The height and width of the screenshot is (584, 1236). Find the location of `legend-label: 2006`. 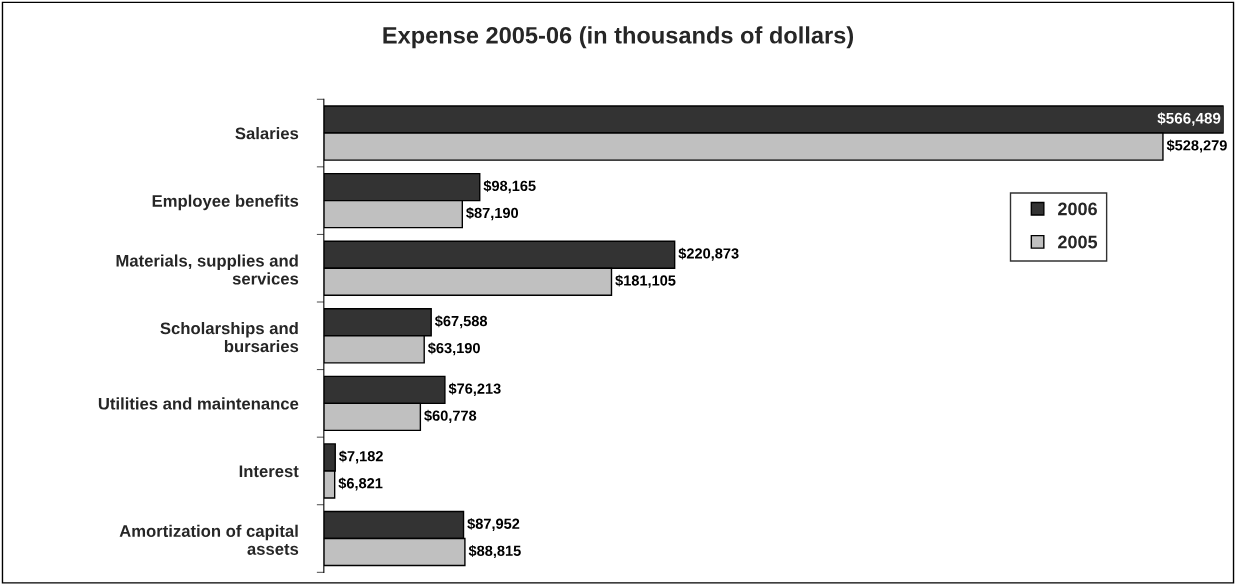

legend-label: 2006 is located at coordinates (1077, 209).